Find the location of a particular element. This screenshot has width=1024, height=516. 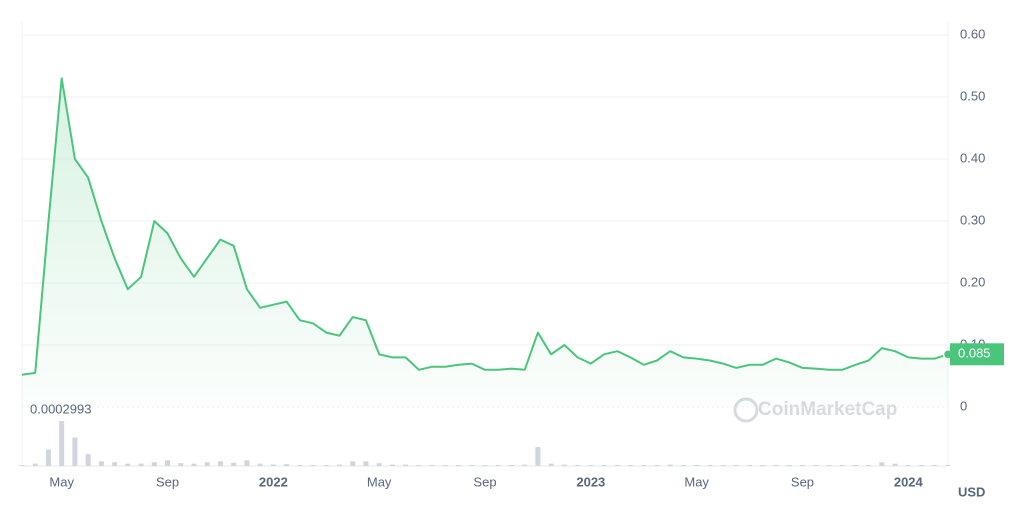

y-tick-label: 0.60 is located at coordinates (972, 33).